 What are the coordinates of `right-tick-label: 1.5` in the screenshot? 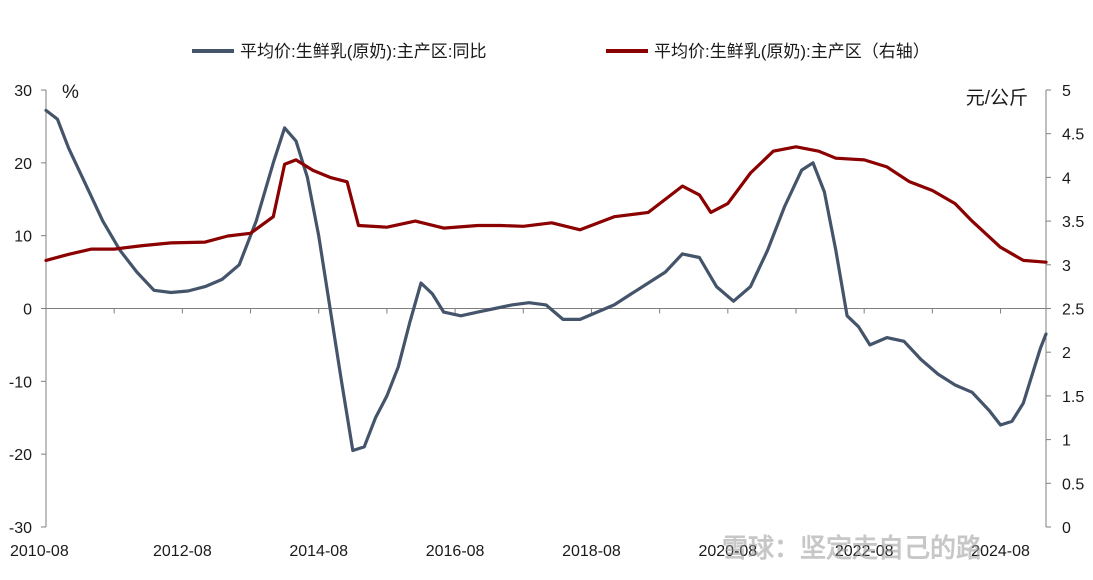 It's located at (1073, 397).